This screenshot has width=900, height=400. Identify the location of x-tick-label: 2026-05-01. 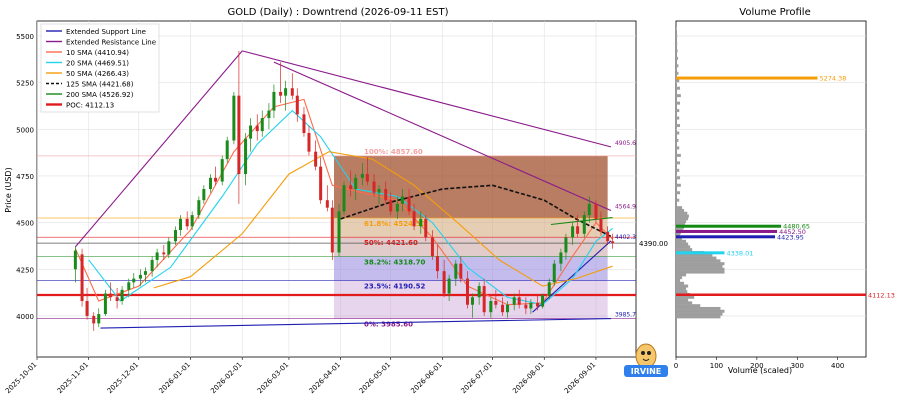
(375, 378).